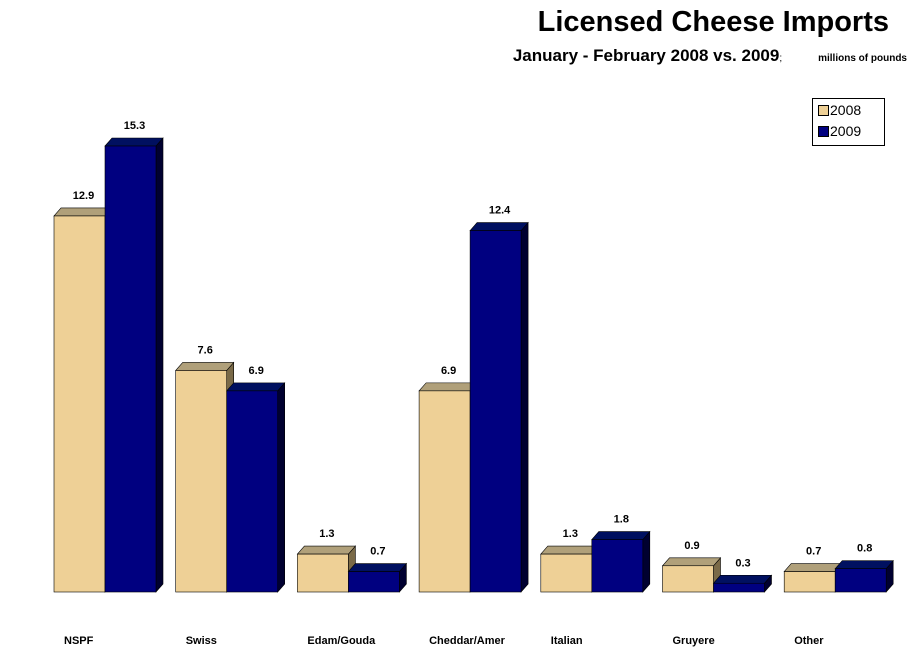 This screenshot has height=649, width=915. What do you see at coordinates (864, 549) in the screenshot?
I see `data-label-other-2009: 0.8` at bounding box center [864, 549].